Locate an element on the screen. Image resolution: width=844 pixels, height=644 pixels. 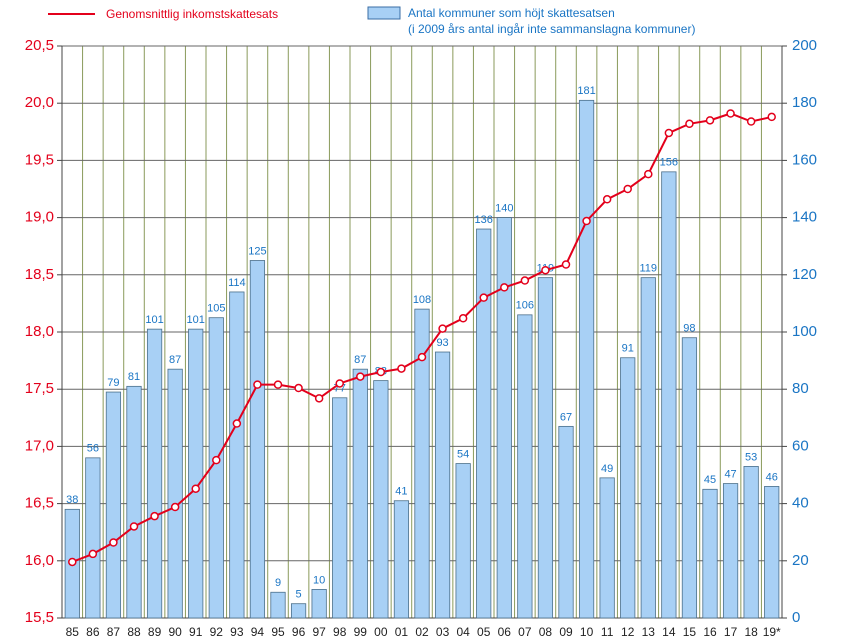
legend-bar-swatch is located at coordinates (384, 13).